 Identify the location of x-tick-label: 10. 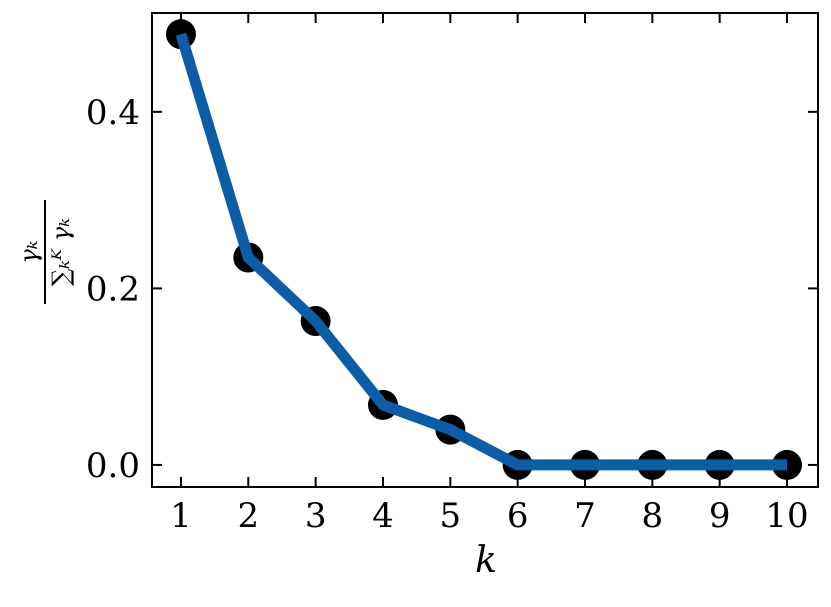
(786, 516).